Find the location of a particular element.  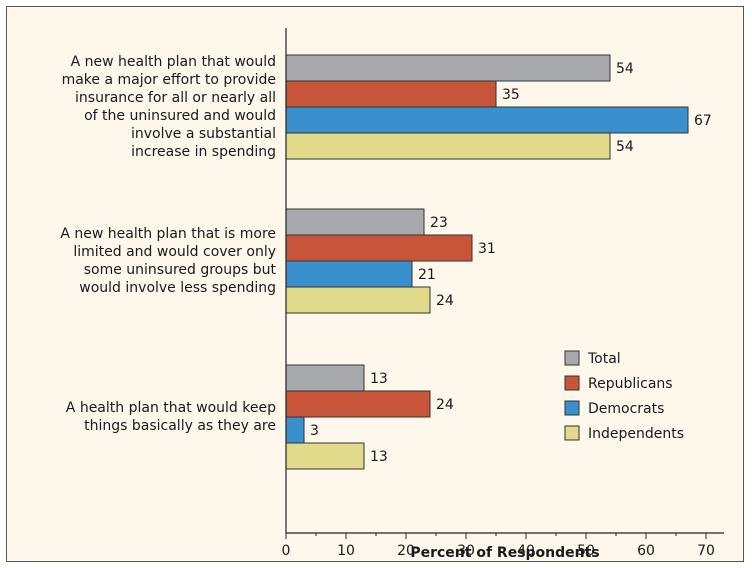

x-tick-label: 30 is located at coordinates (466, 551).